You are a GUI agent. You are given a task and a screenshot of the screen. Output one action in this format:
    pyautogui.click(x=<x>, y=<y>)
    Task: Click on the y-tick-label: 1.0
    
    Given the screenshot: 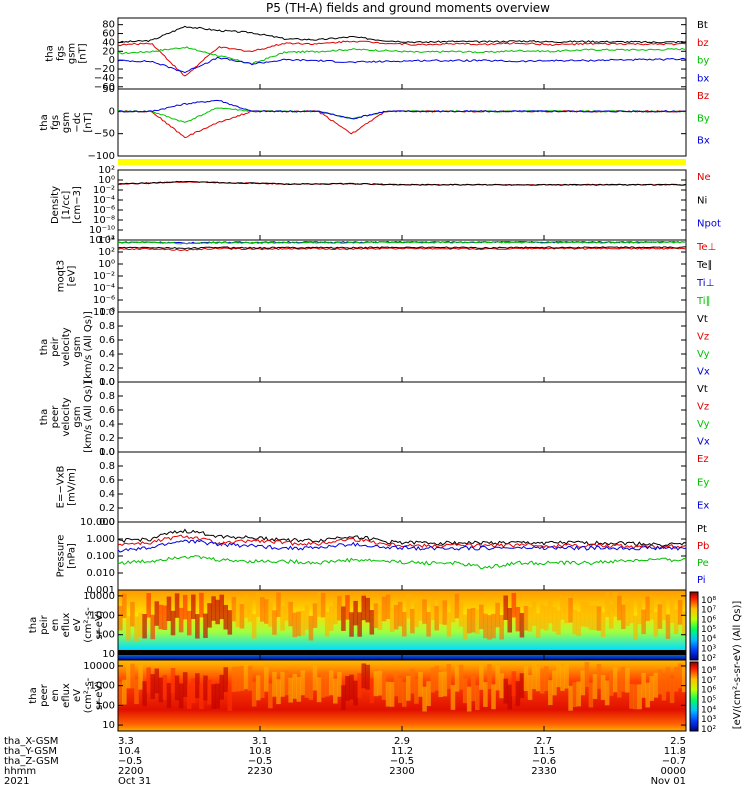 What is the action you would take?
    pyautogui.click(x=107, y=312)
    